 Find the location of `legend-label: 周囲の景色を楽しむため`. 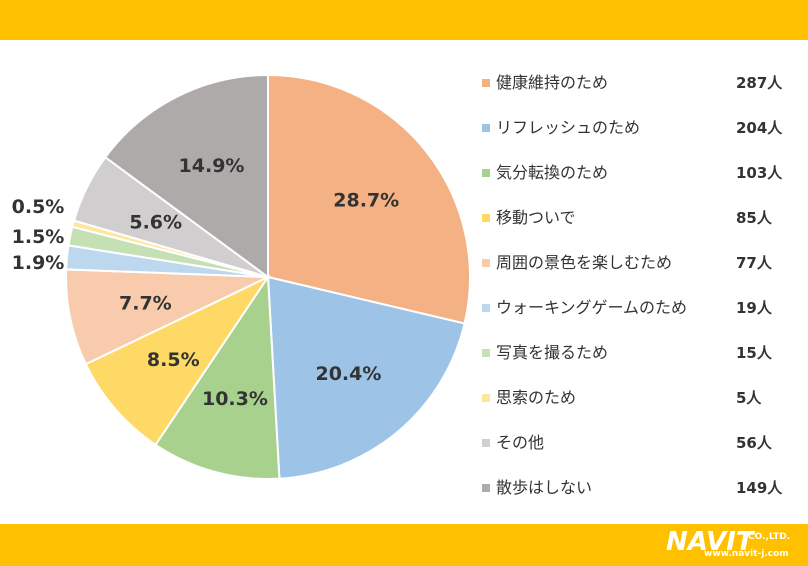

legend-label: 周囲の景色を楽しむため is located at coordinates (584, 262).